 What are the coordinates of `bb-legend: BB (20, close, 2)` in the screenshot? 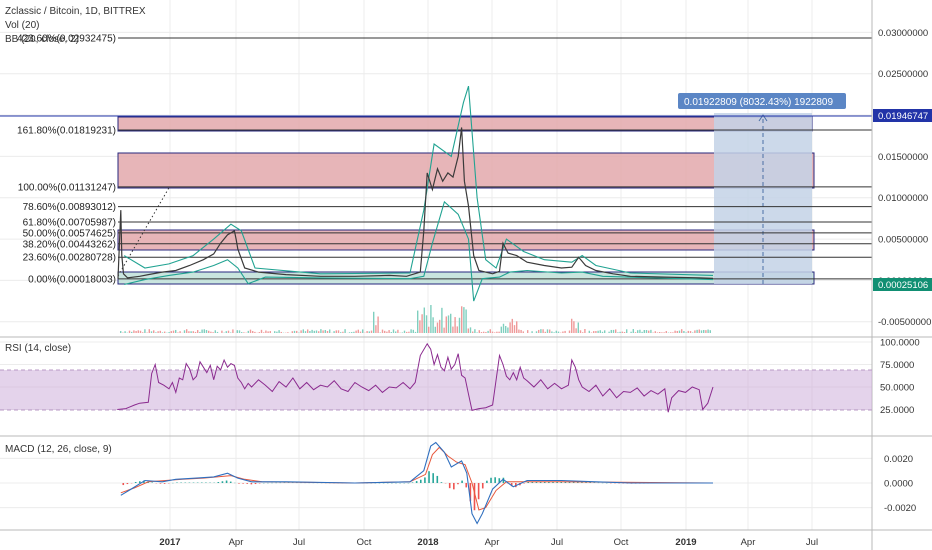 It's located at (42, 39).